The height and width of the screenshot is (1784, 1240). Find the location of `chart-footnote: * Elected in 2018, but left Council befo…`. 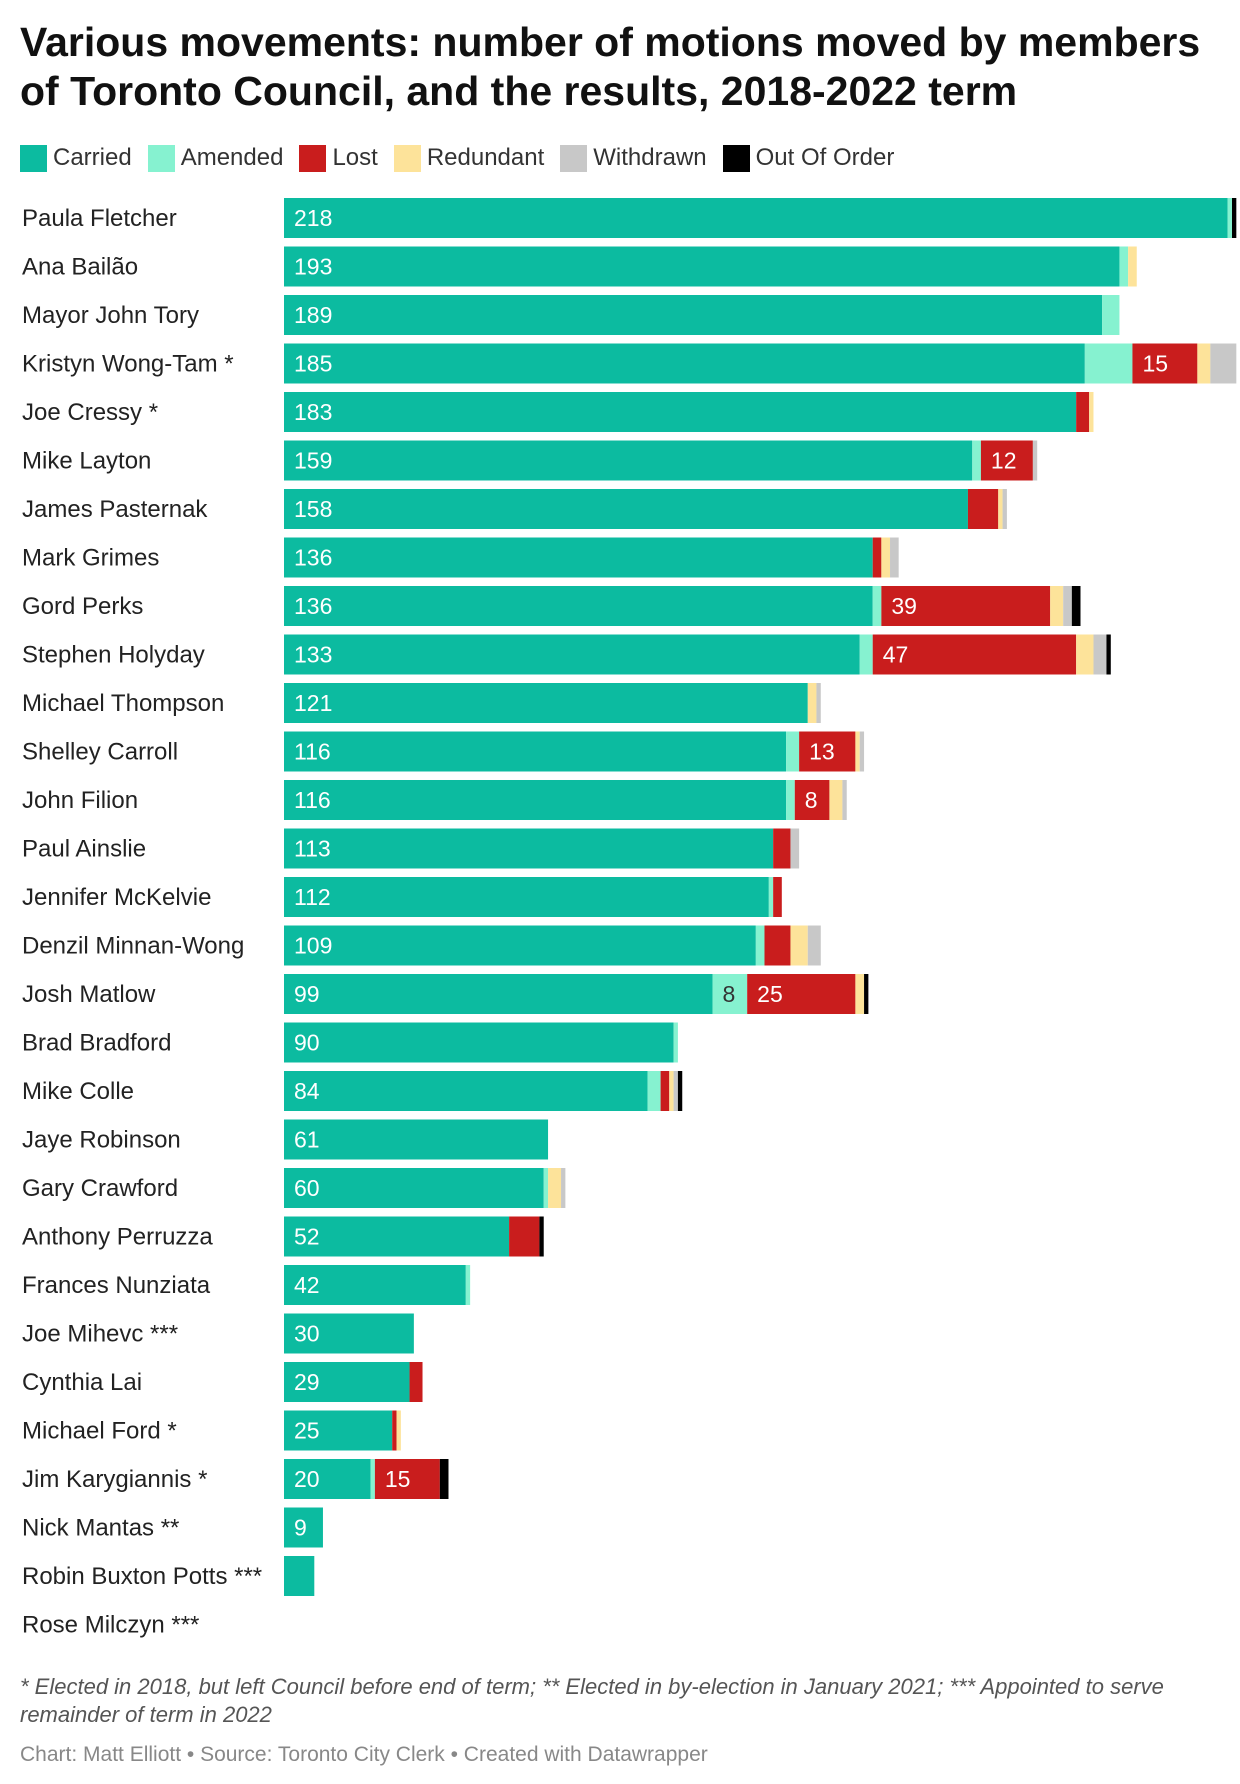

chart-footnote: * Elected in 2018, but left Council befo… is located at coordinates (592, 1700).